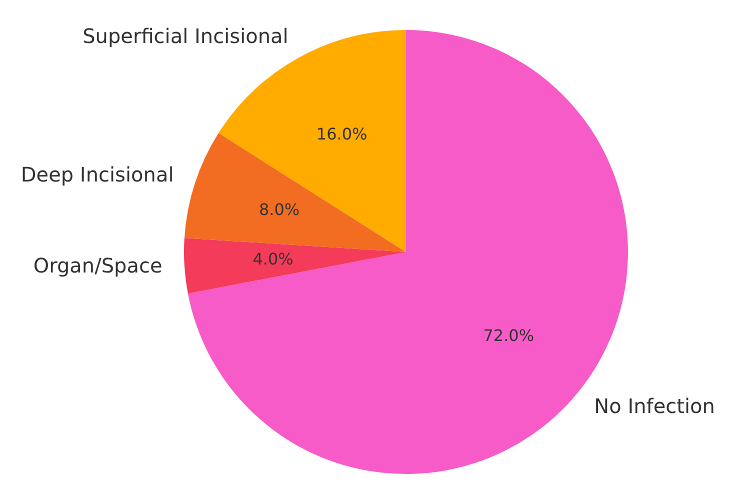 The height and width of the screenshot is (486, 732). I want to click on data-label: 8.0%, so click(279, 209).